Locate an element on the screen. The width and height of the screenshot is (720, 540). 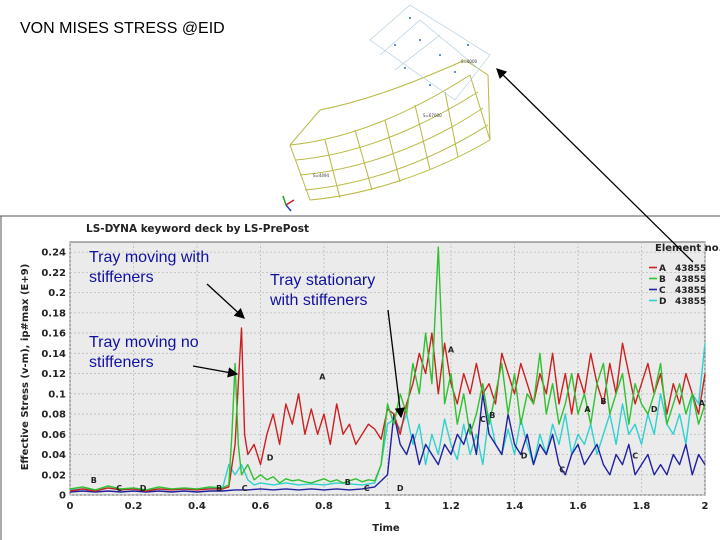
axis-triad-icon is located at coordinates (288, 203).